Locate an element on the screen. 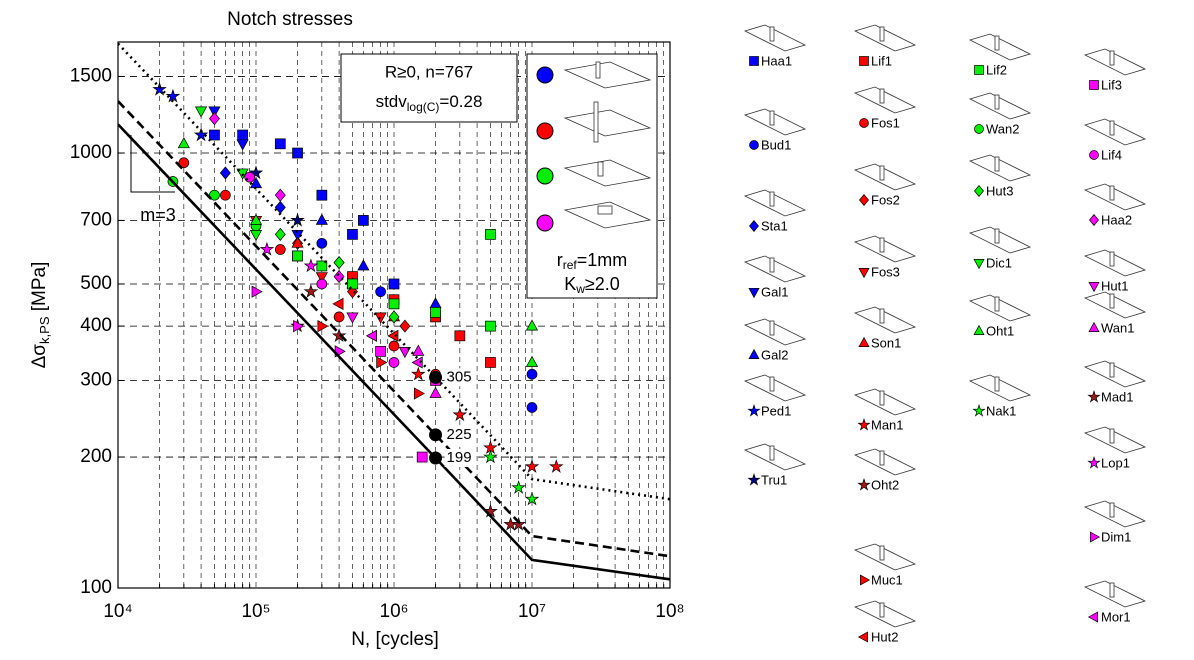 The height and width of the screenshot is (660, 1194). legend-label: Mad1 is located at coordinates (1117, 396).